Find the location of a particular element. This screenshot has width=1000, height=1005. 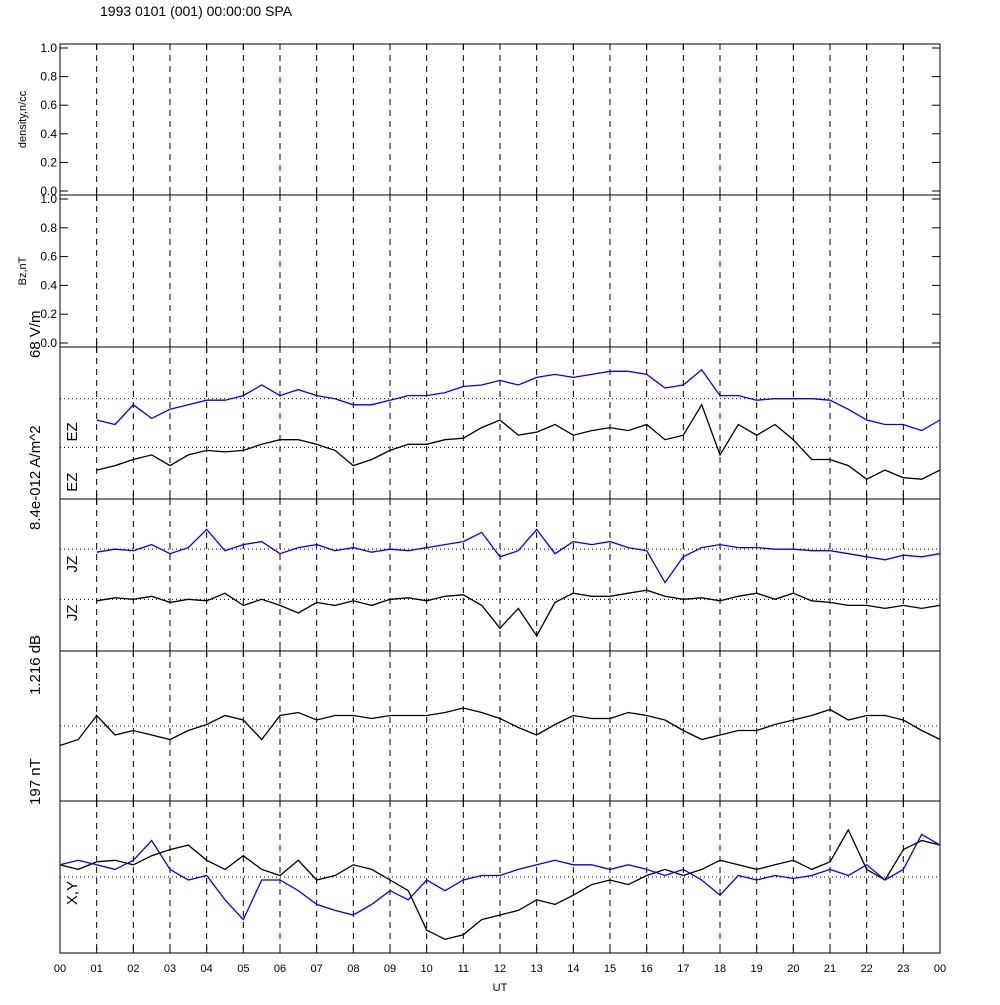

x-tick-label: 15 is located at coordinates (610, 969).